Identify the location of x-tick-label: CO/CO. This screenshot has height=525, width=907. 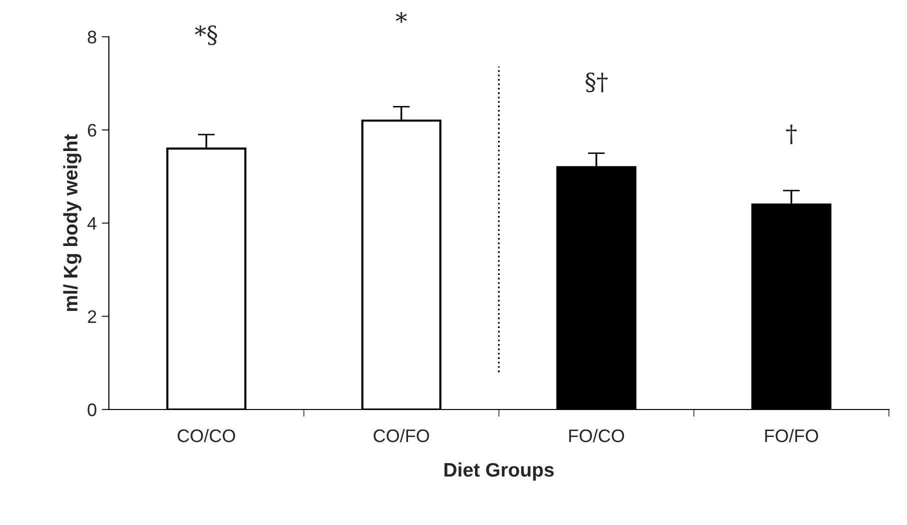
(207, 435).